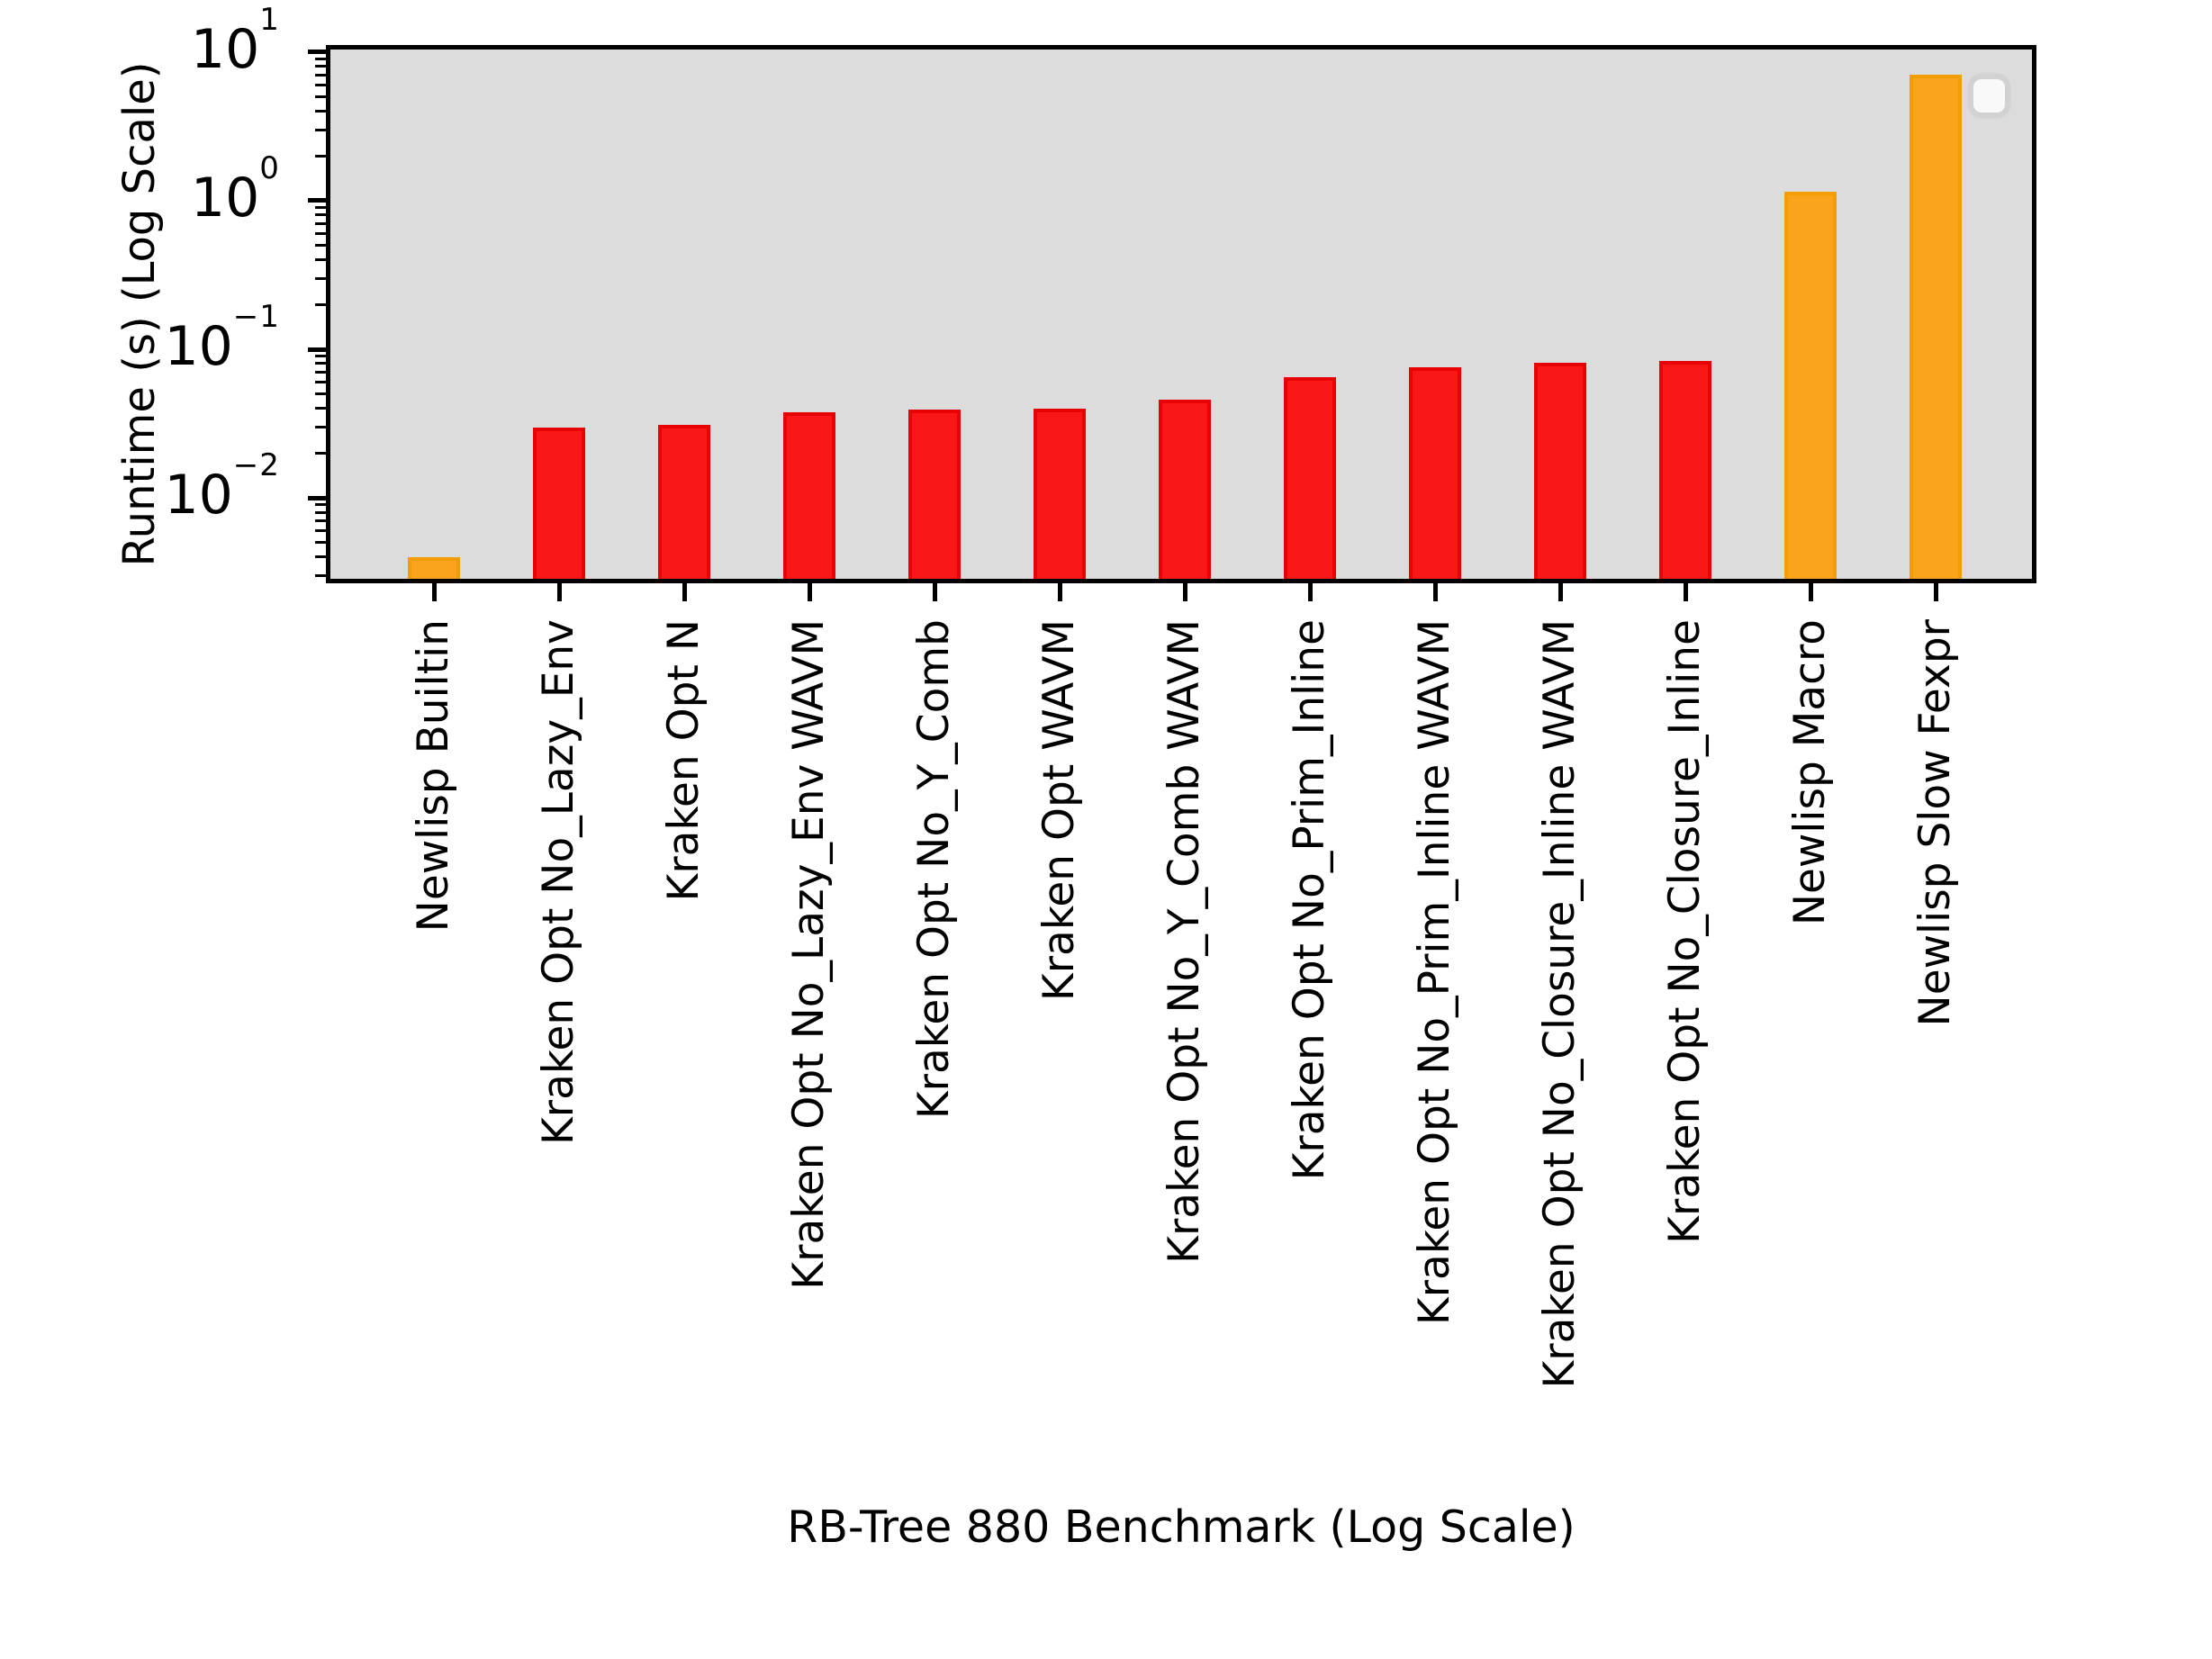 This screenshot has width=2212, height=1659. I want to click on x-tick-label: Newlisp Slow Fexpr, so click(1935, 823).